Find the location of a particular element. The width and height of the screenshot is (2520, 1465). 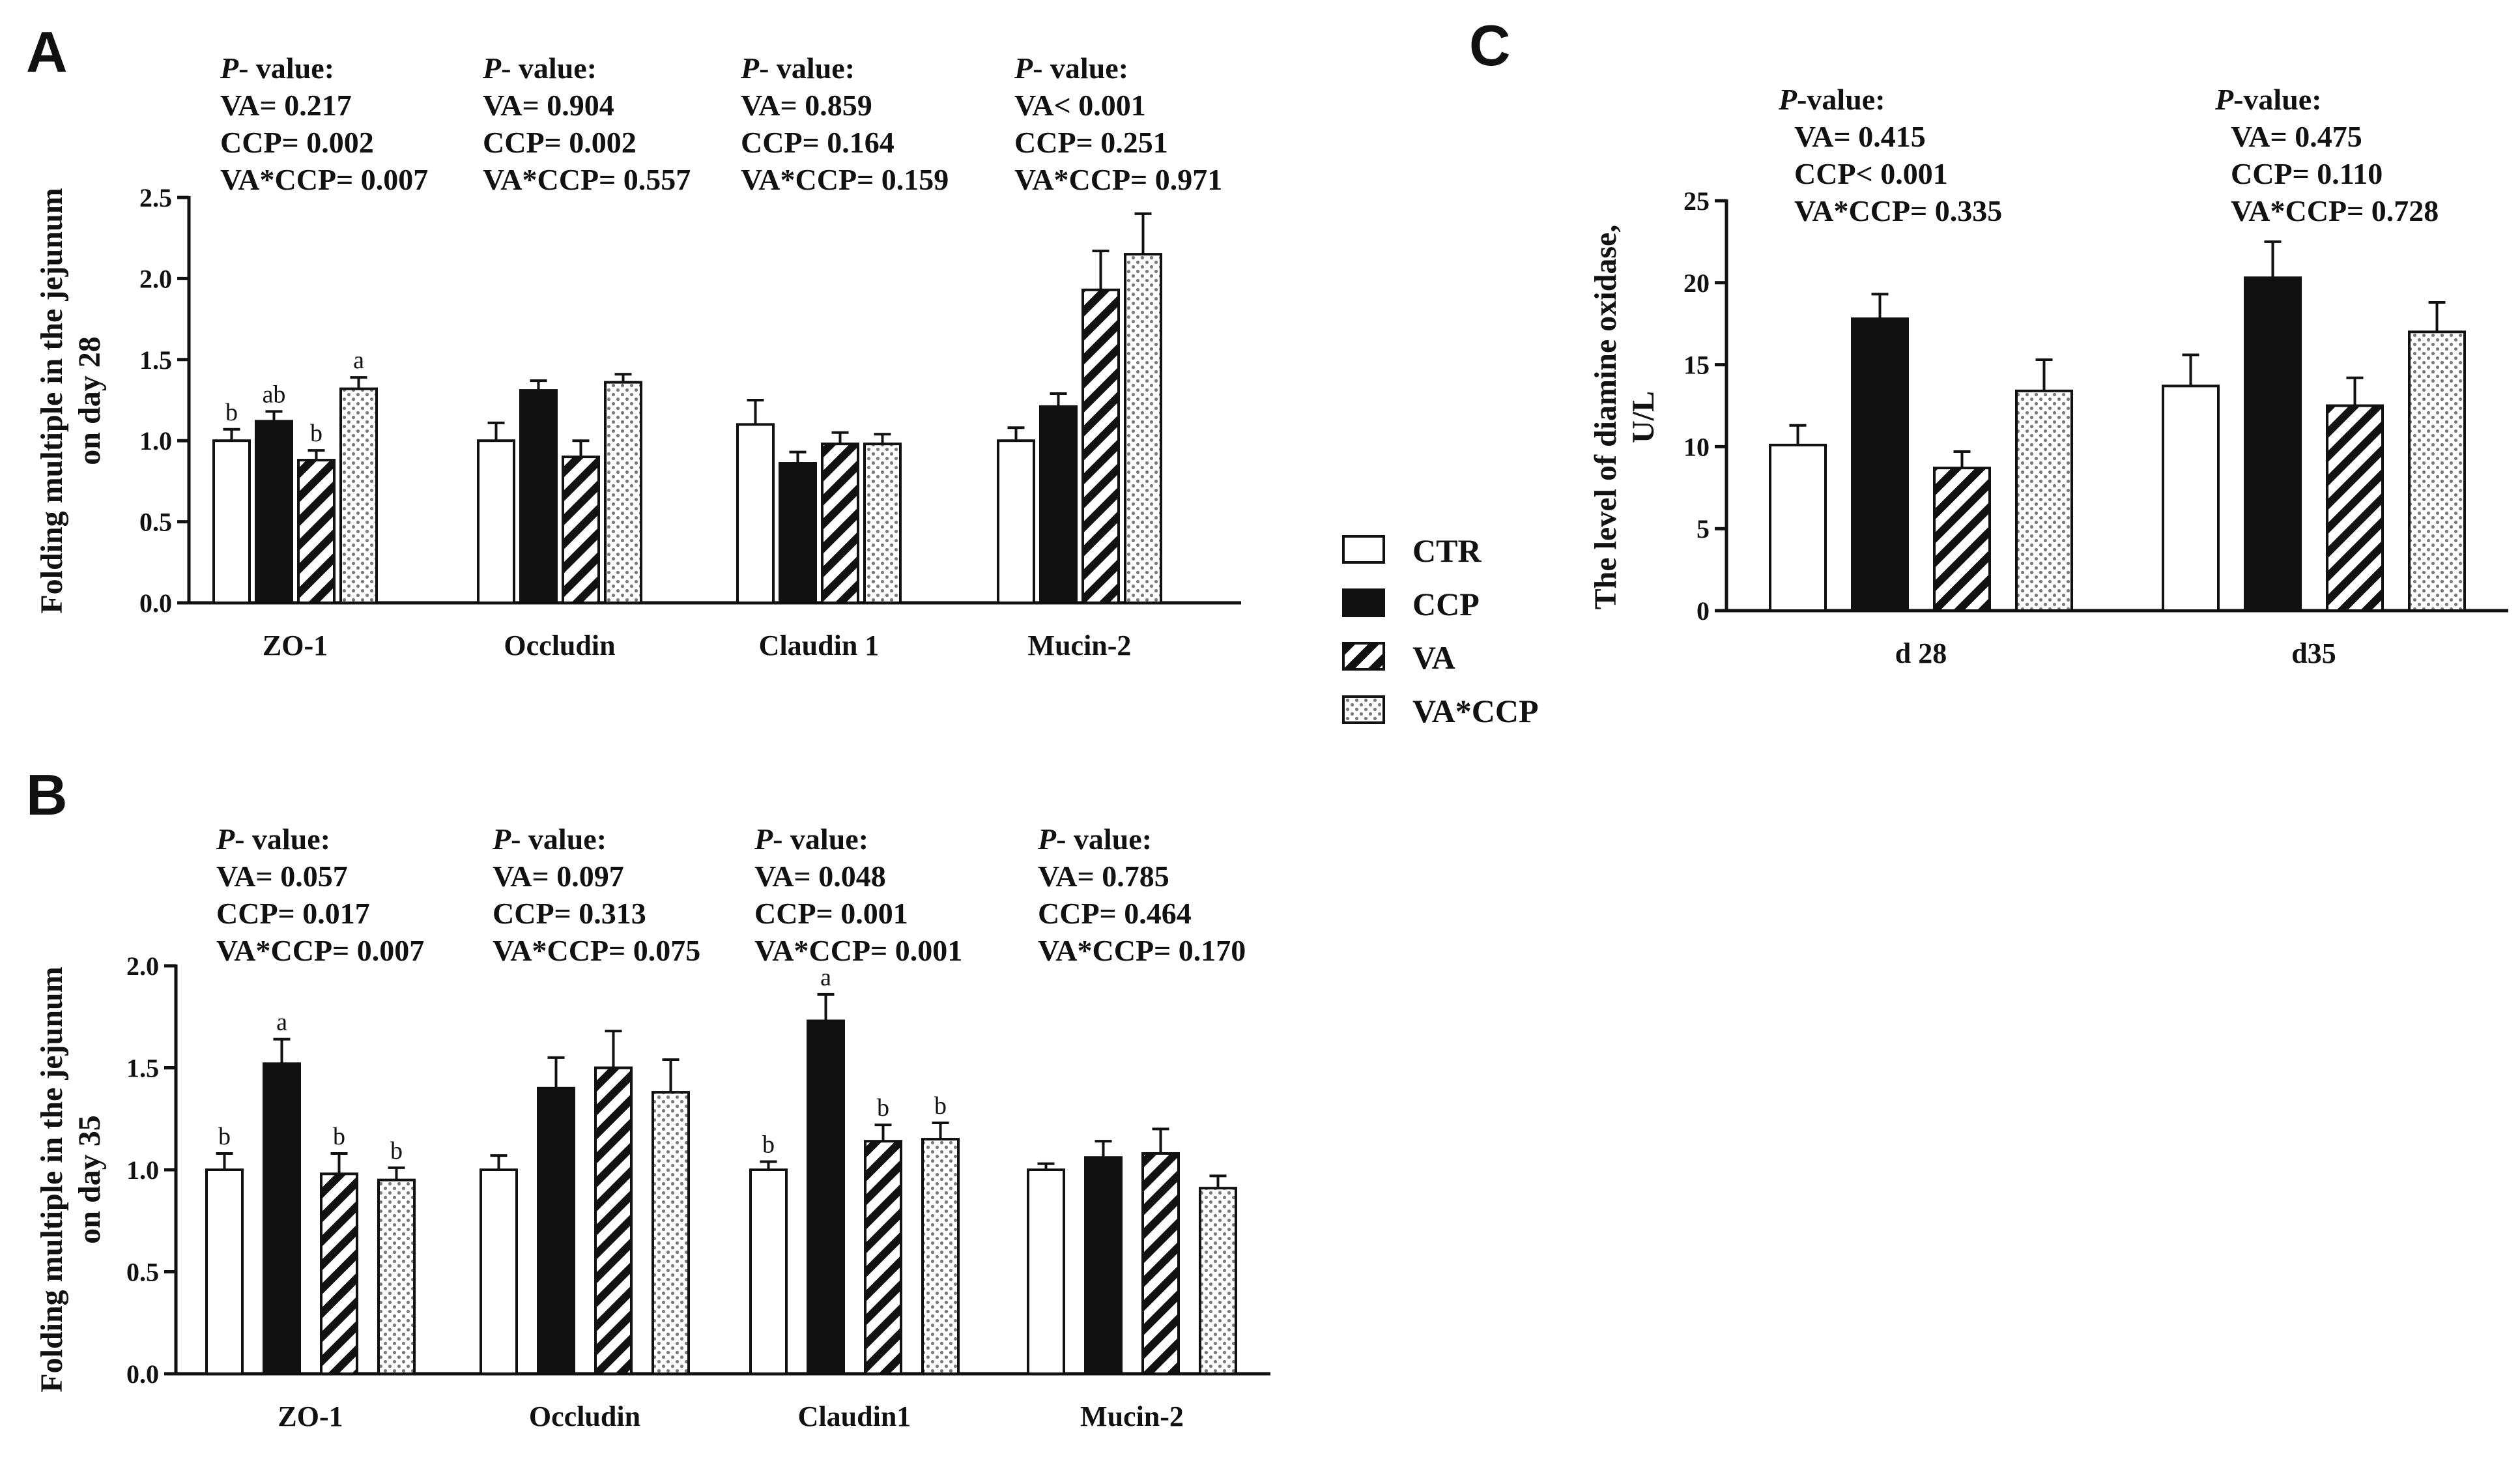

x-category-label: Claudin1 is located at coordinates (854, 1416).